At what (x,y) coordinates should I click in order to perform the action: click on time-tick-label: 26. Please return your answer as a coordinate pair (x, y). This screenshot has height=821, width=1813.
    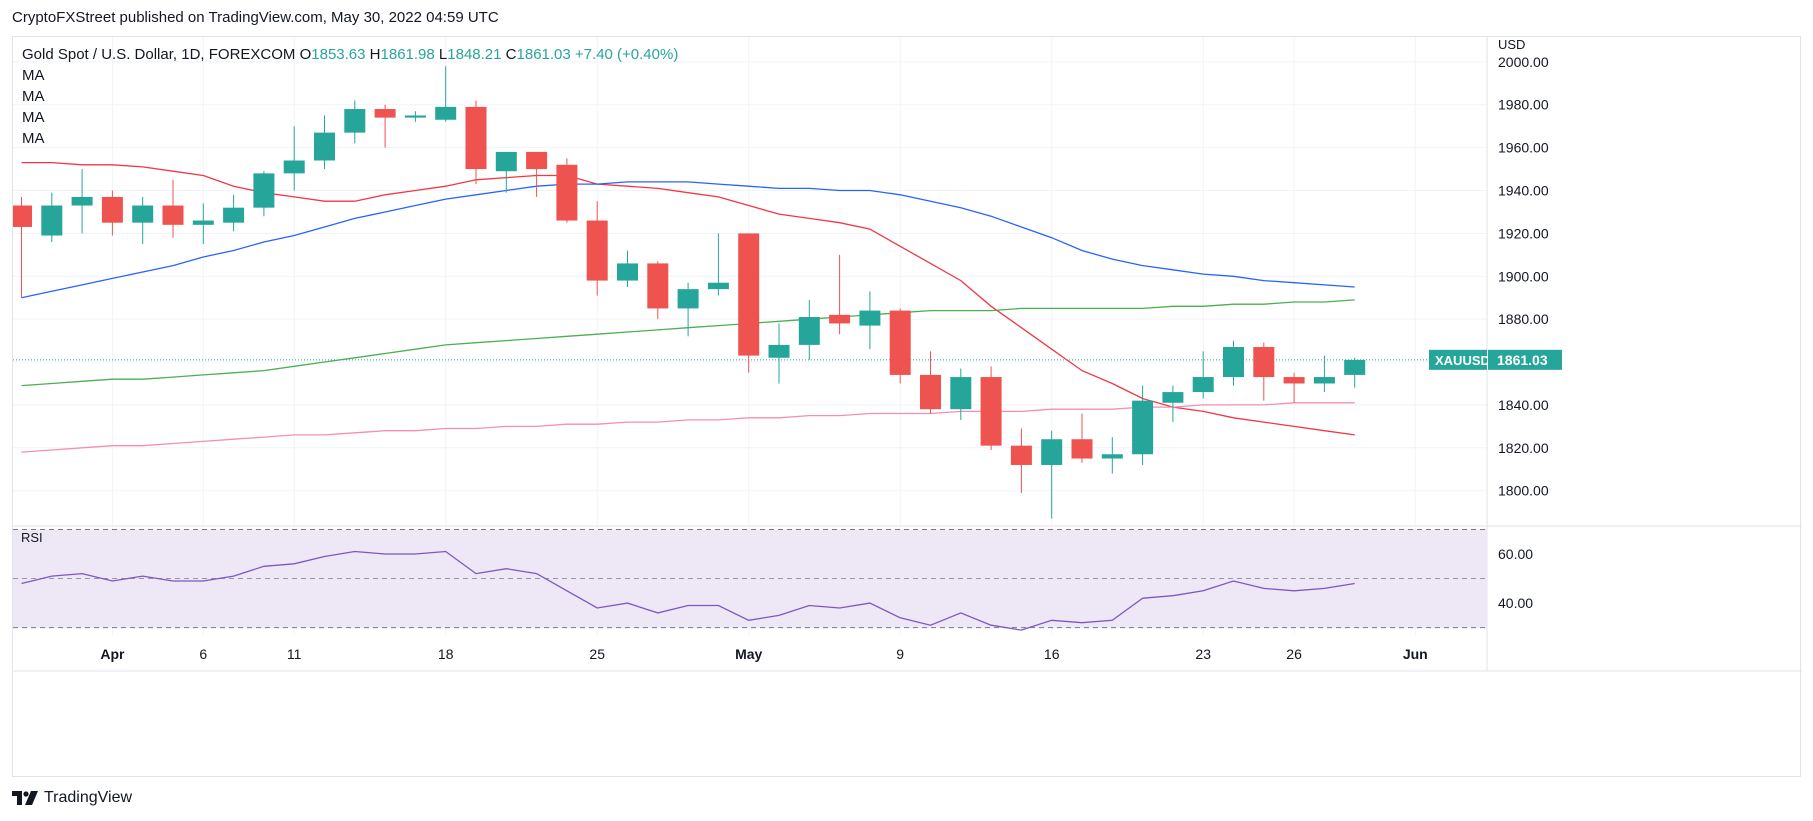
    Looking at the image, I should click on (1294, 654).